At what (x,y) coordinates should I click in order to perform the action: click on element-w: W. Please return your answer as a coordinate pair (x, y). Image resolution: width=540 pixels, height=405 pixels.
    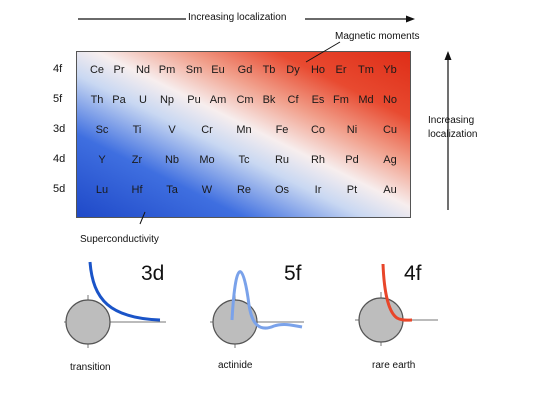
    Looking at the image, I should click on (207, 190).